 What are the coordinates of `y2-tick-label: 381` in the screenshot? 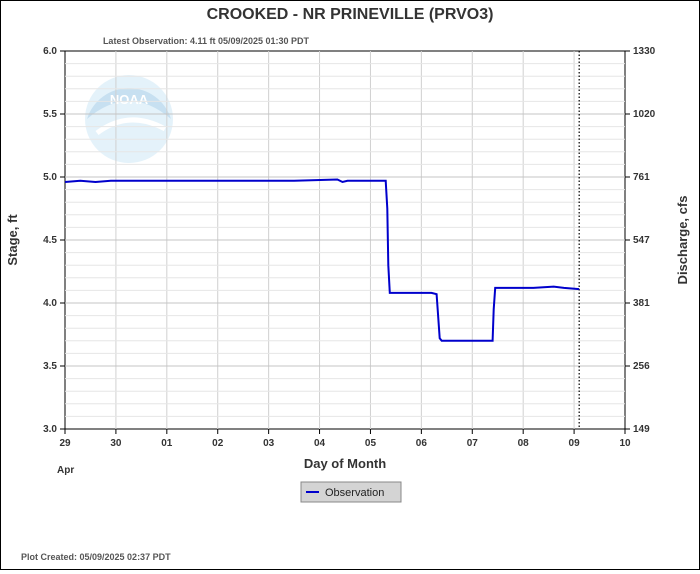 It's located at (641, 303).